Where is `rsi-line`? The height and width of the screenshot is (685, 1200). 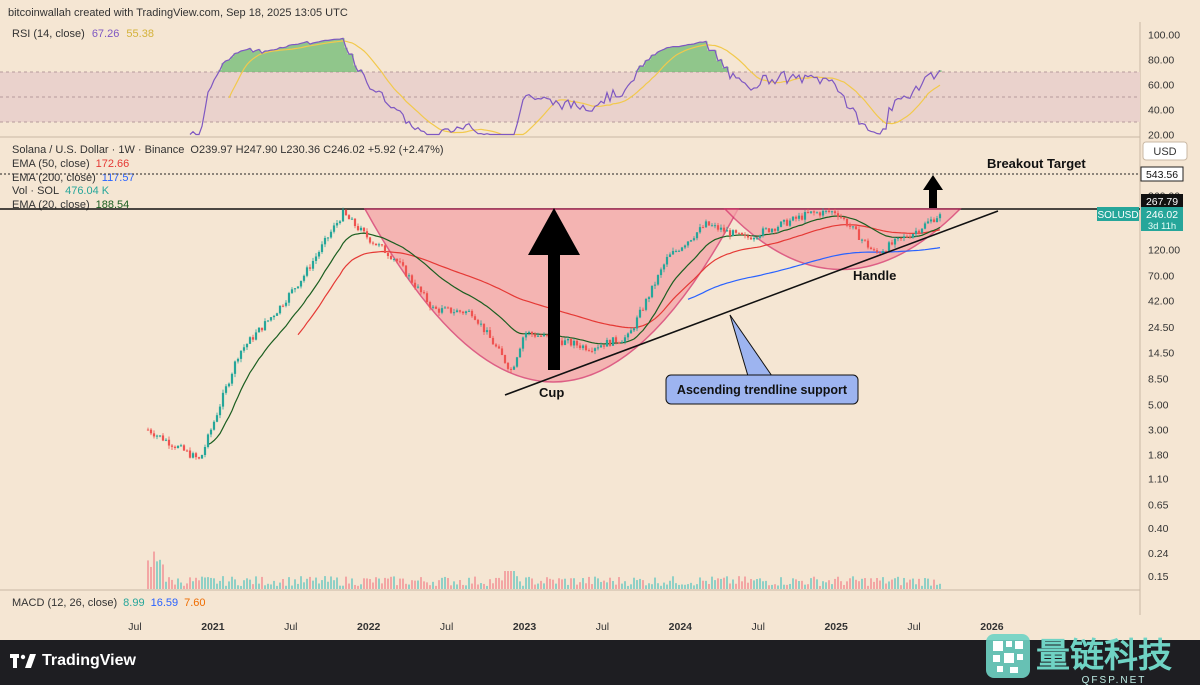 rsi-line is located at coordinates (565, 86).